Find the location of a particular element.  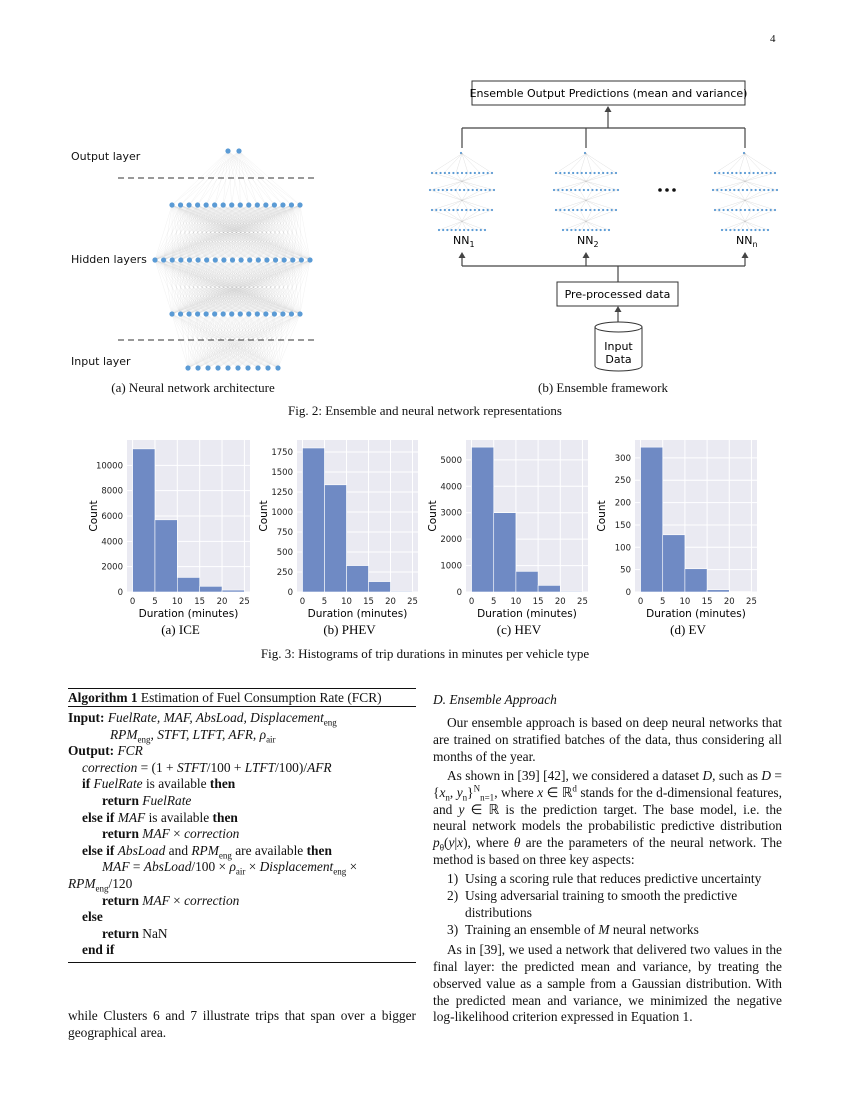

x-tick-label: 20 is located at coordinates (222, 602).